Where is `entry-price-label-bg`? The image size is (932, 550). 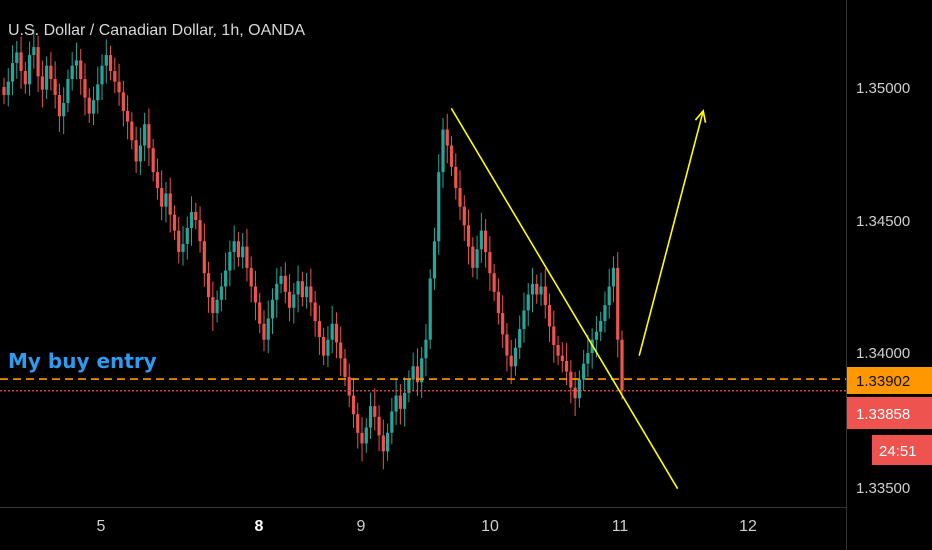
entry-price-label-bg is located at coordinates (889, 380).